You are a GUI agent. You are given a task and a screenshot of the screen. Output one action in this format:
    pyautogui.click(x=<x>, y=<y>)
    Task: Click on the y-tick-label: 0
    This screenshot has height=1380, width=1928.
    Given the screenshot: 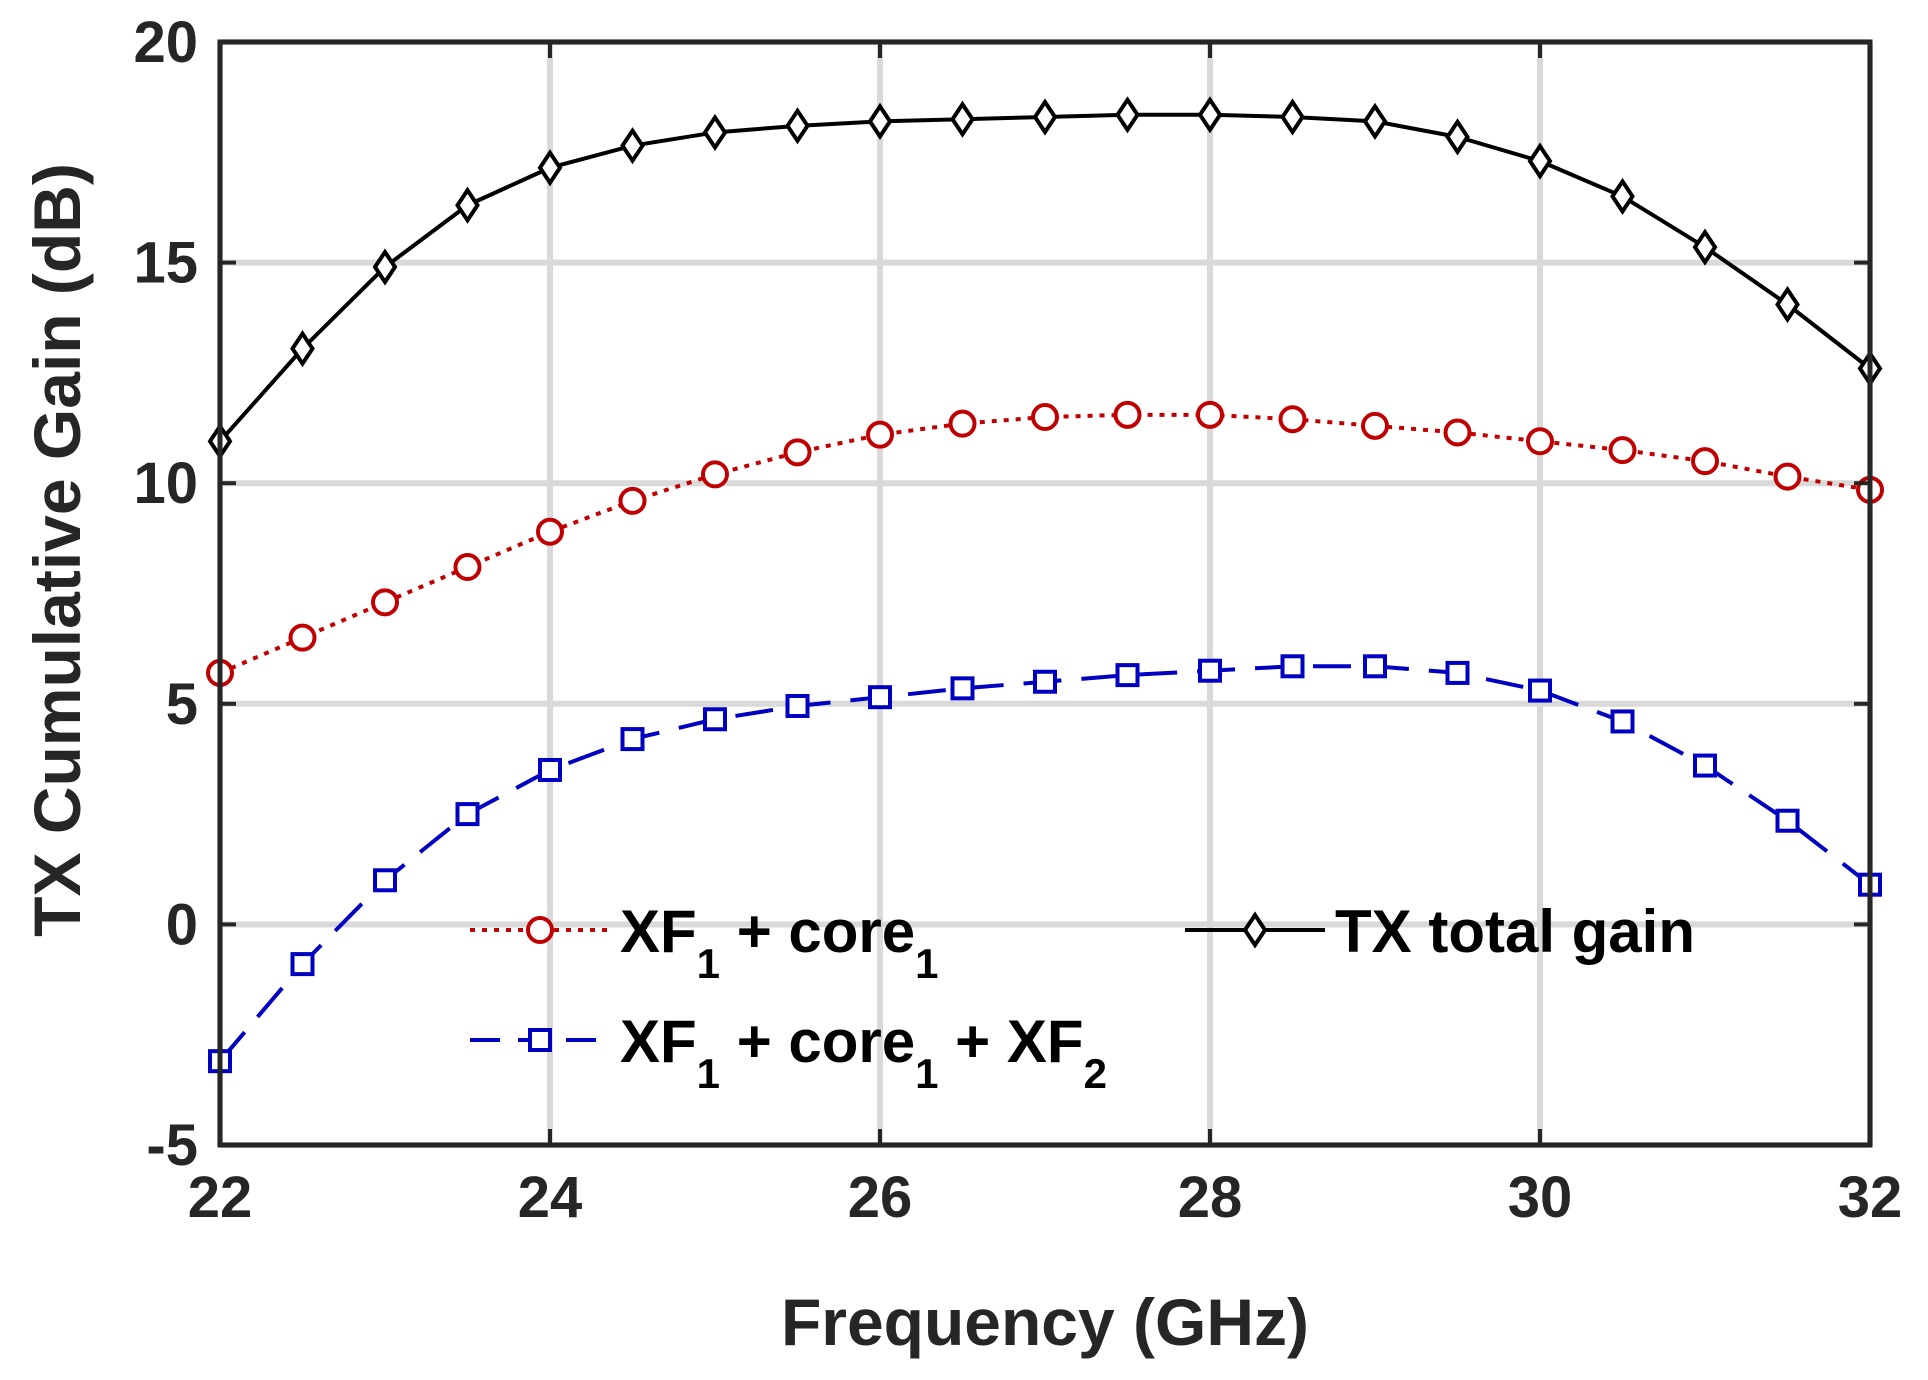 What is the action you would take?
    pyautogui.click(x=182, y=924)
    